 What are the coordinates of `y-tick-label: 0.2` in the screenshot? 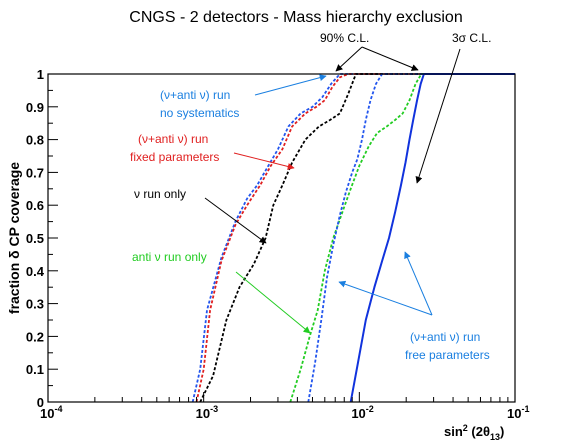 It's located at (35, 336).